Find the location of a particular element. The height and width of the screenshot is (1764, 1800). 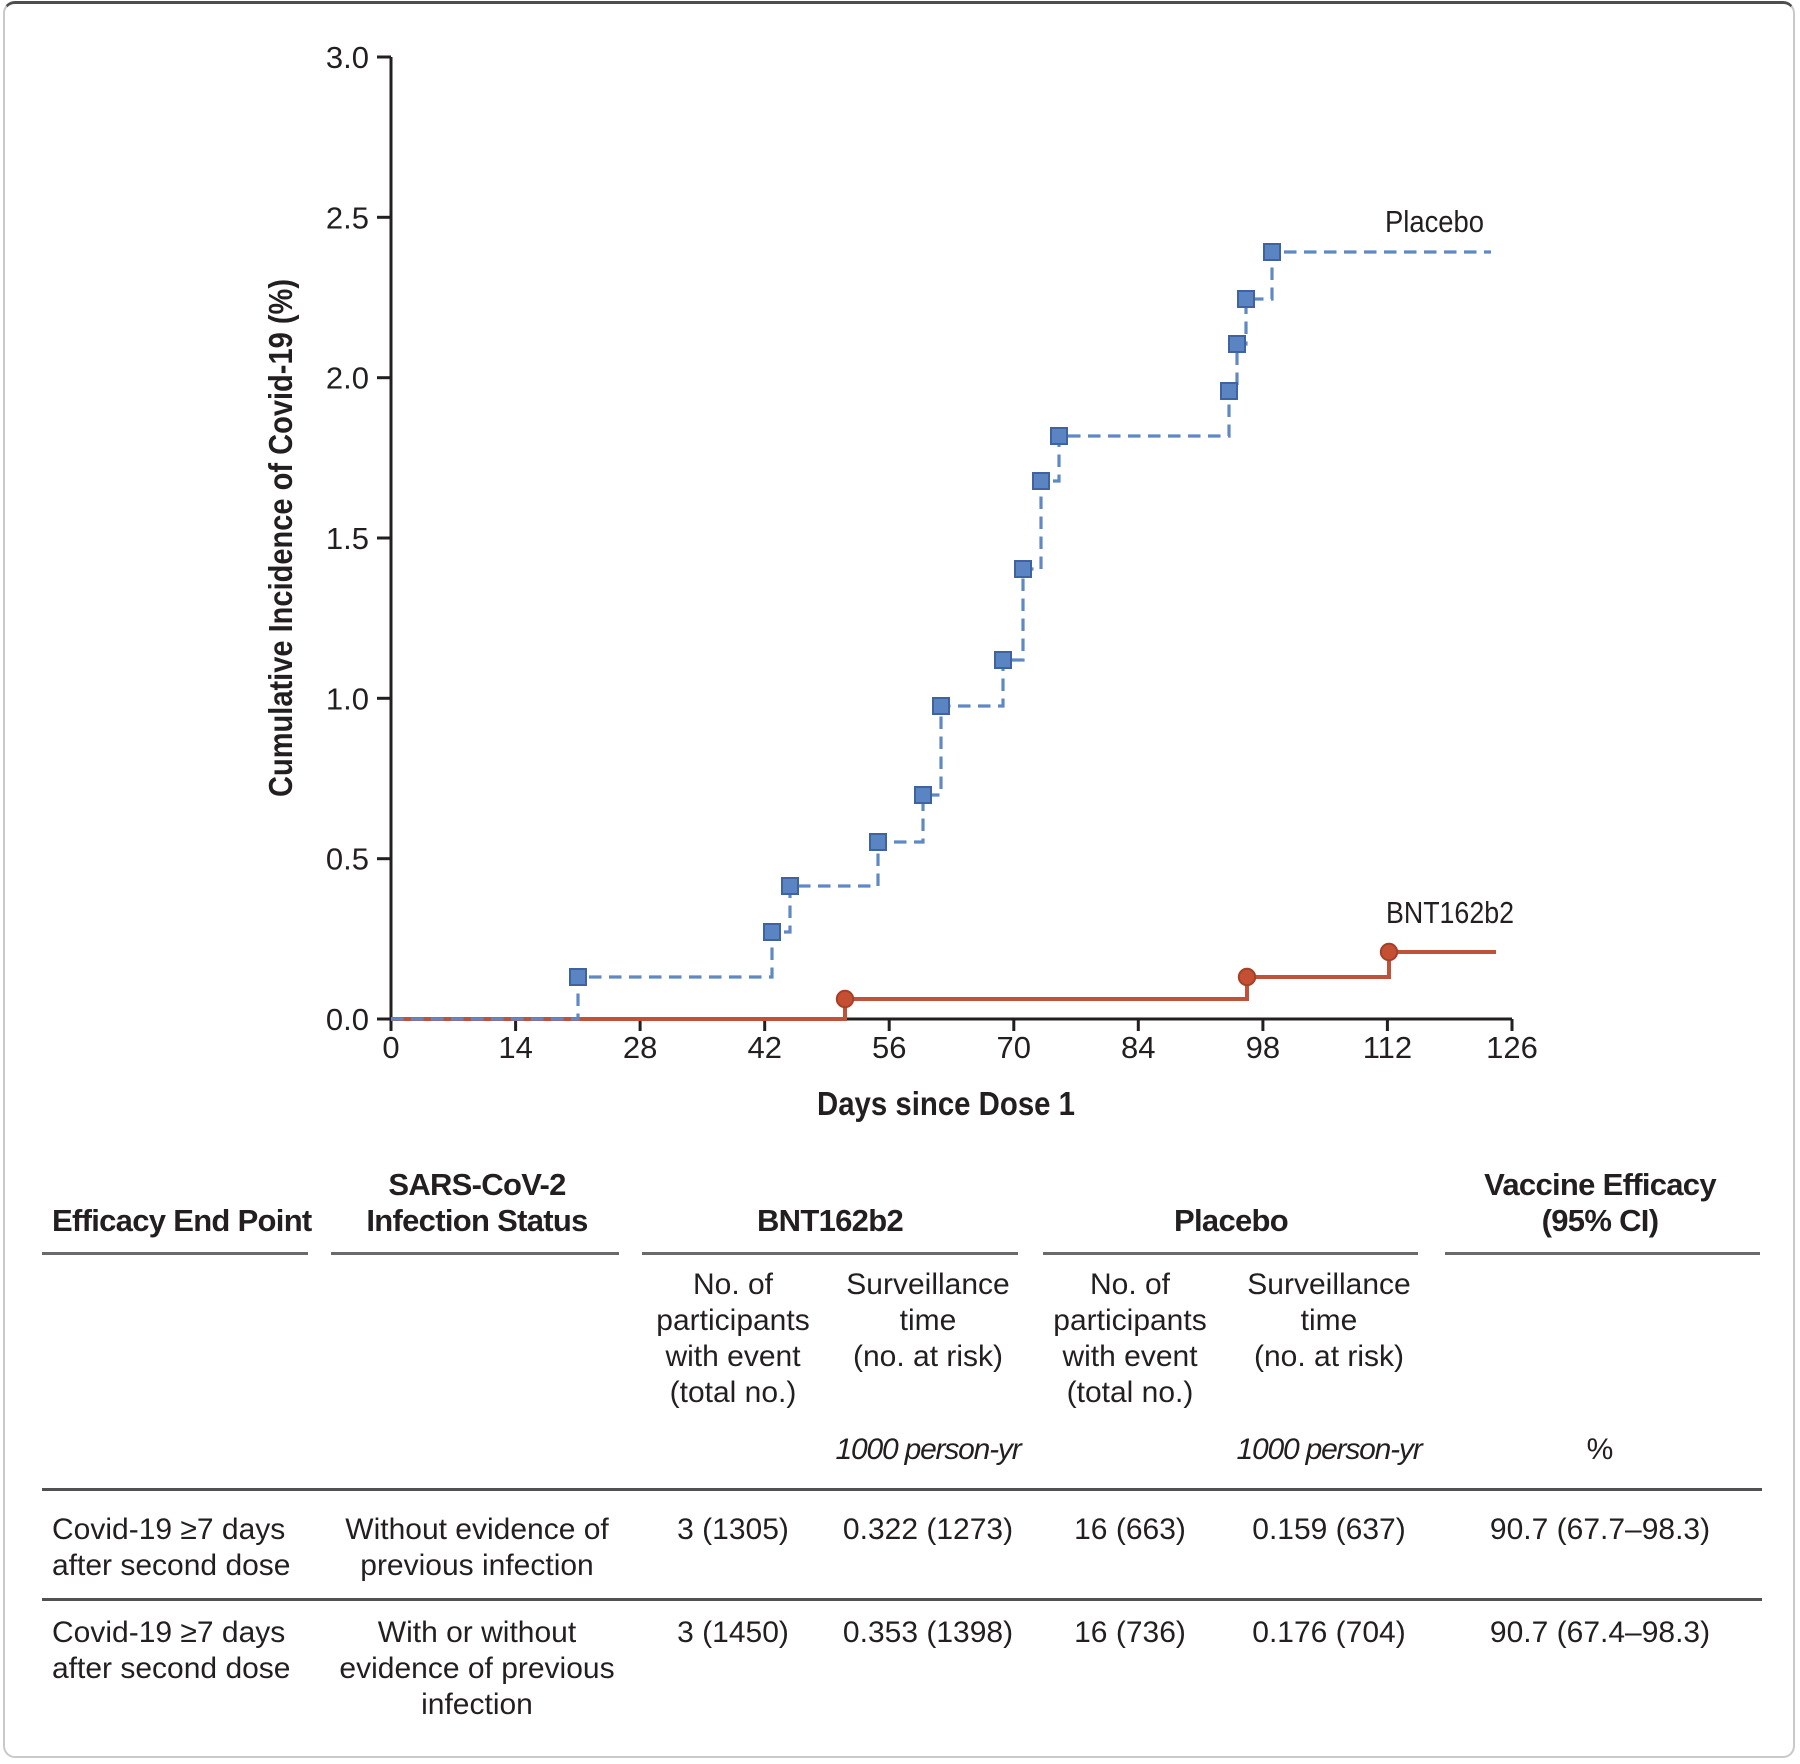

svg-text: Days since Dose 1 is located at coordinates (946, 1103).